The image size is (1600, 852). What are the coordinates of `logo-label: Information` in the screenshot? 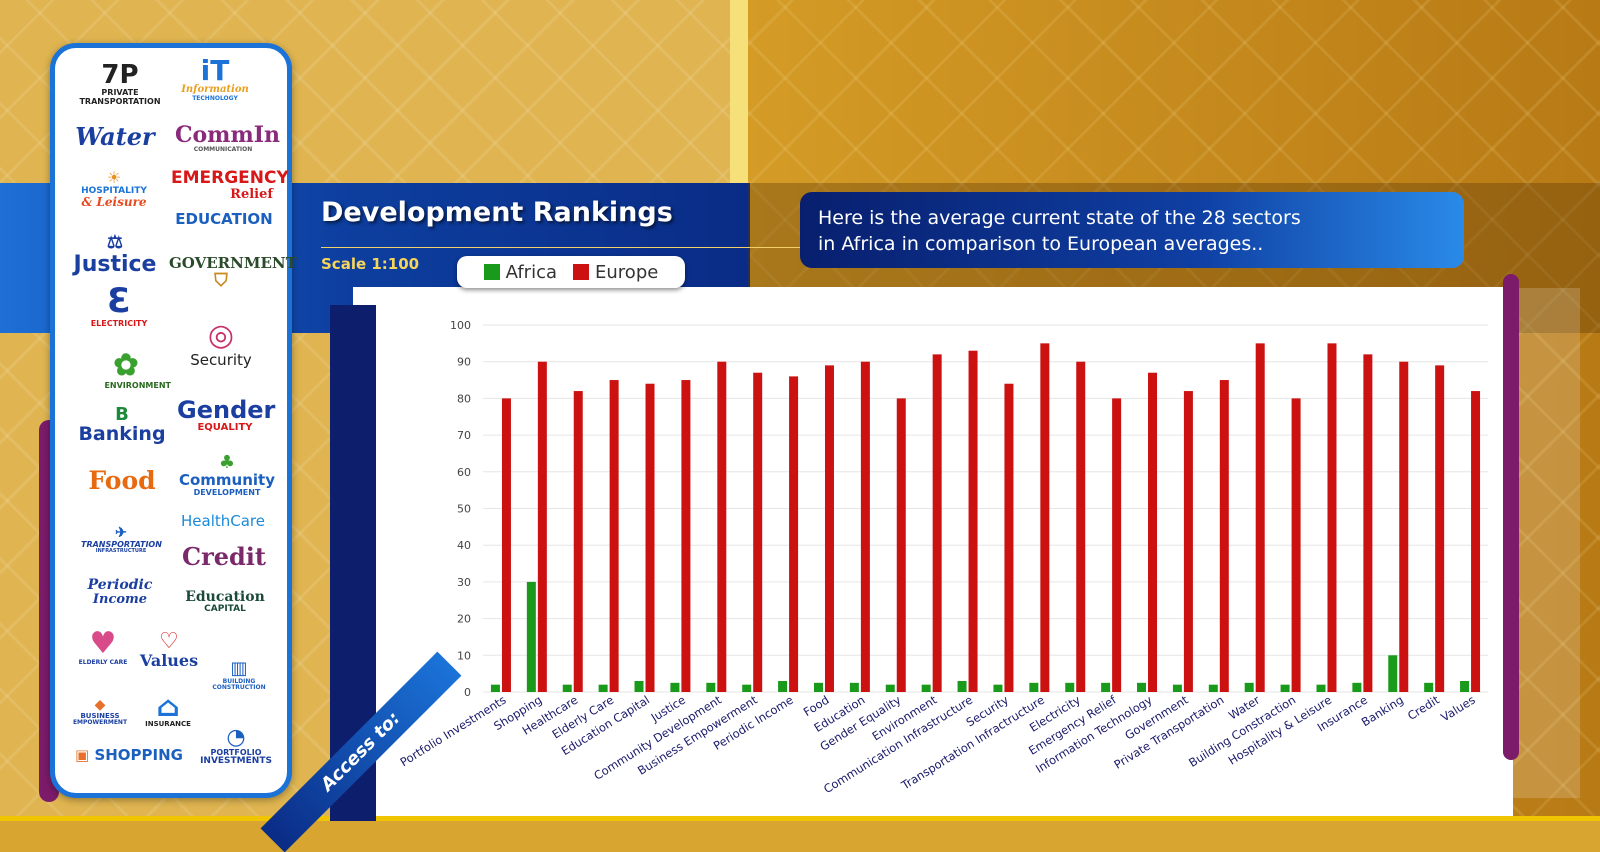 It's located at (215, 90).